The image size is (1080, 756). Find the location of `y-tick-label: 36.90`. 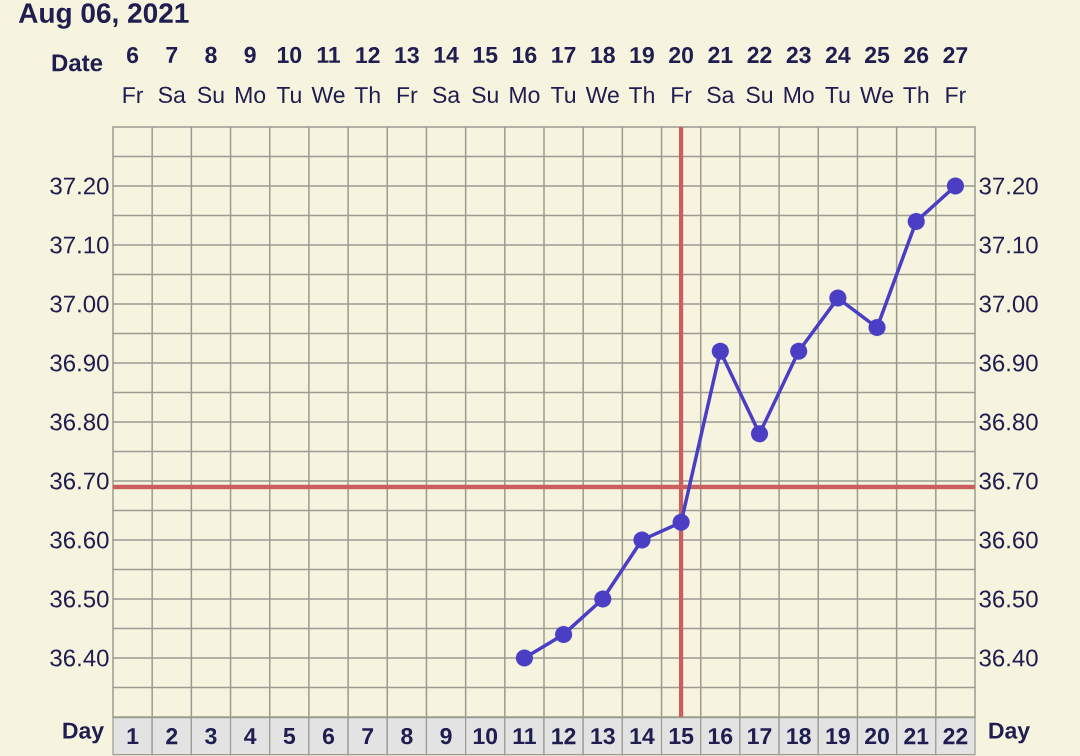

y-tick-label: 36.90 is located at coordinates (79, 363).